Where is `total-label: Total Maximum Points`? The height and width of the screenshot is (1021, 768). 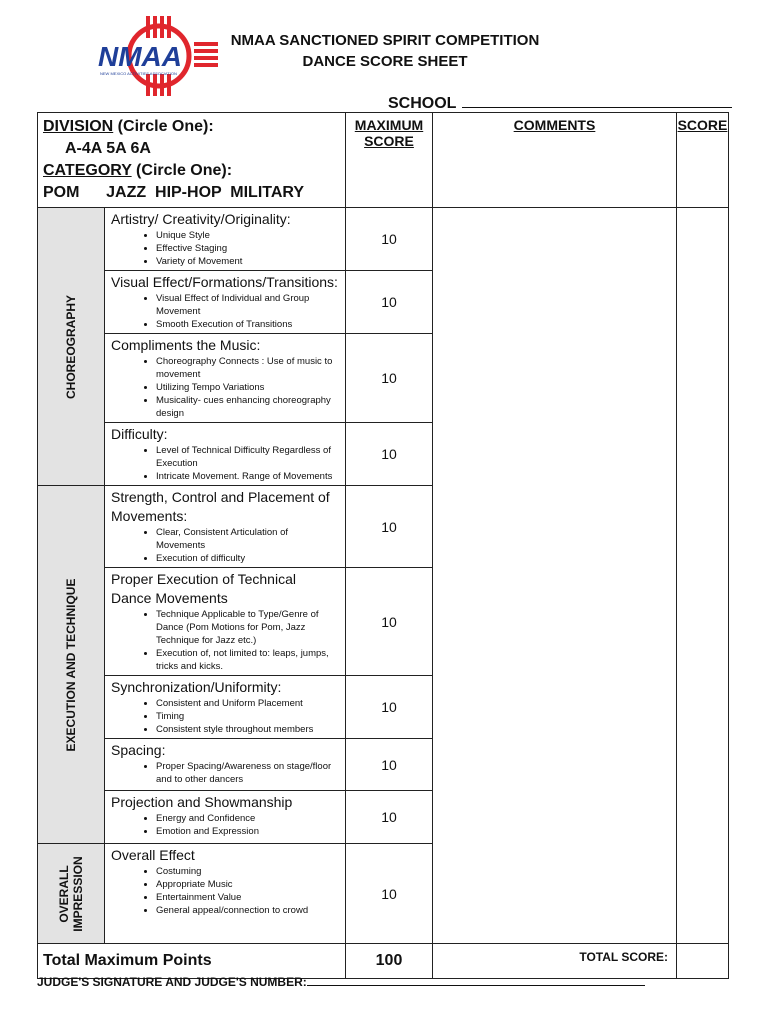 total-label: Total Maximum Points is located at coordinates (191, 961).